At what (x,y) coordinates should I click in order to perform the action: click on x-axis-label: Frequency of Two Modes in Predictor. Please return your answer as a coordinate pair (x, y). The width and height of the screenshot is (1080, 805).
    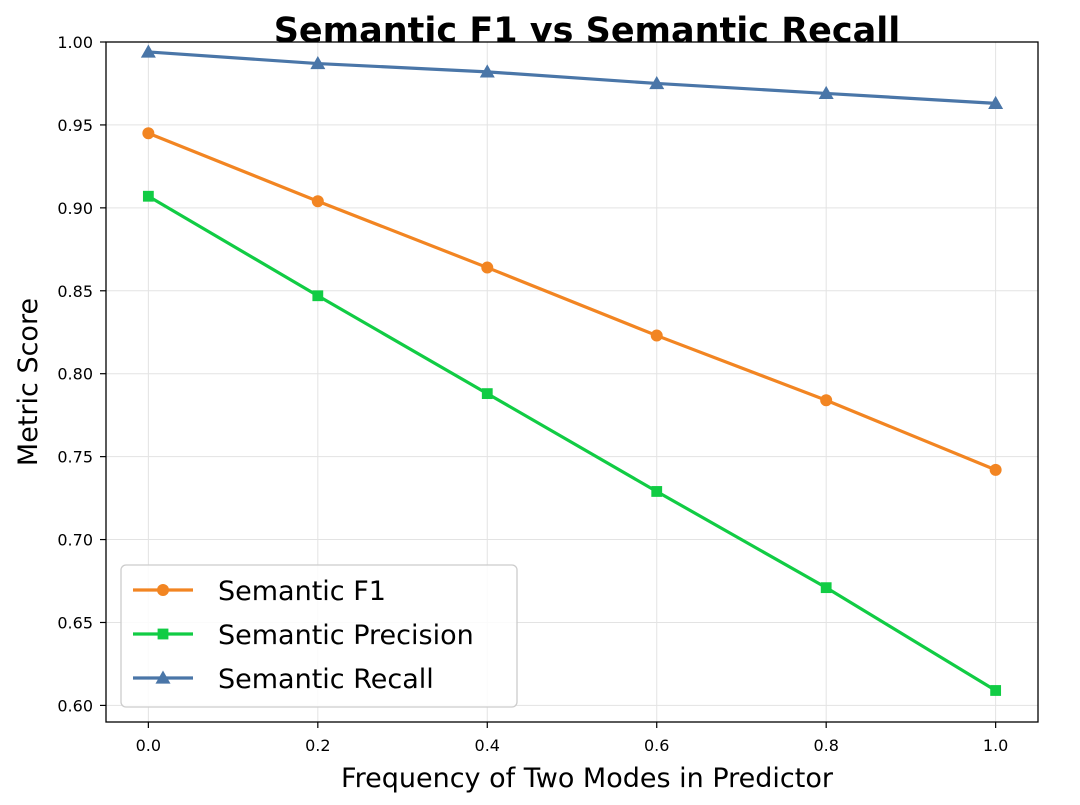
    Looking at the image, I should click on (587, 778).